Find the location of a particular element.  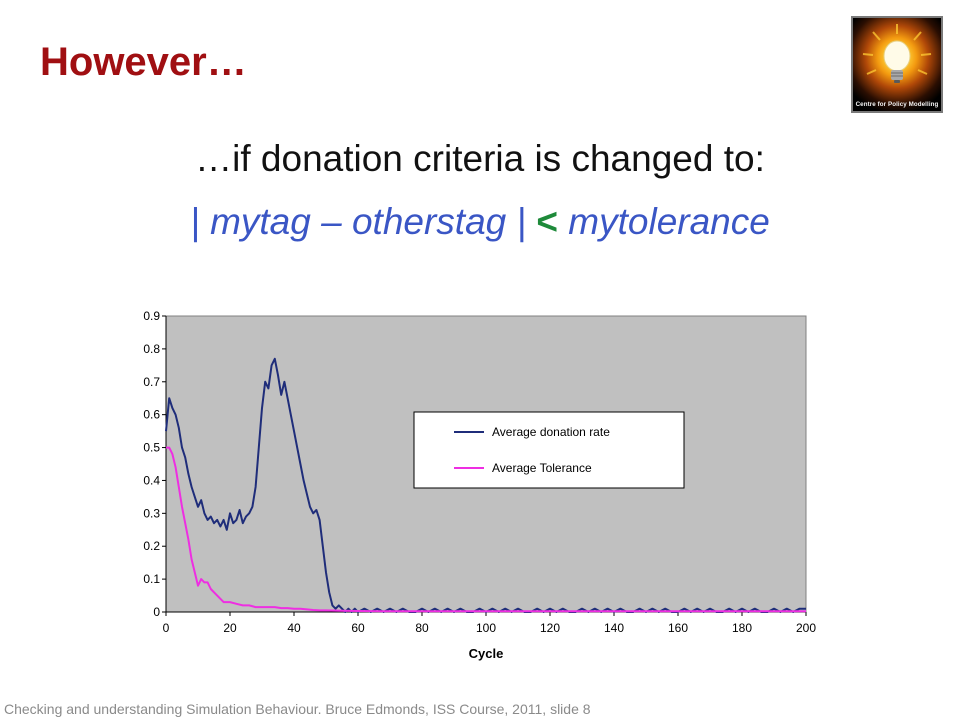

cpm-logo: Centre for Policy Modelling is located at coordinates (897, 64).